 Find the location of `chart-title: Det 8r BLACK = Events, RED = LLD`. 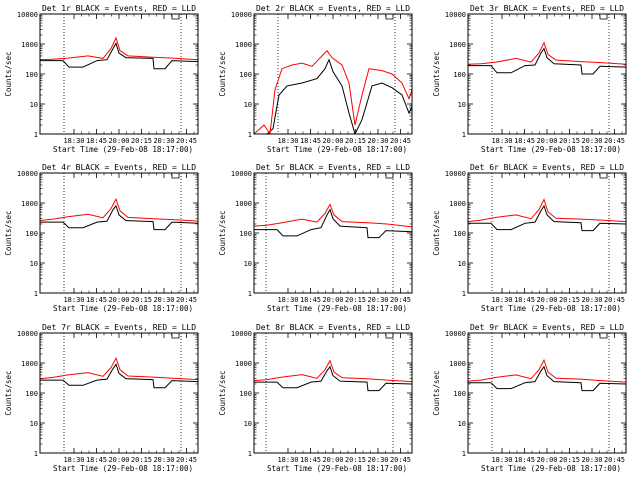

chart-title: Det 8r BLACK = Events, RED = LLD is located at coordinates (333, 327).